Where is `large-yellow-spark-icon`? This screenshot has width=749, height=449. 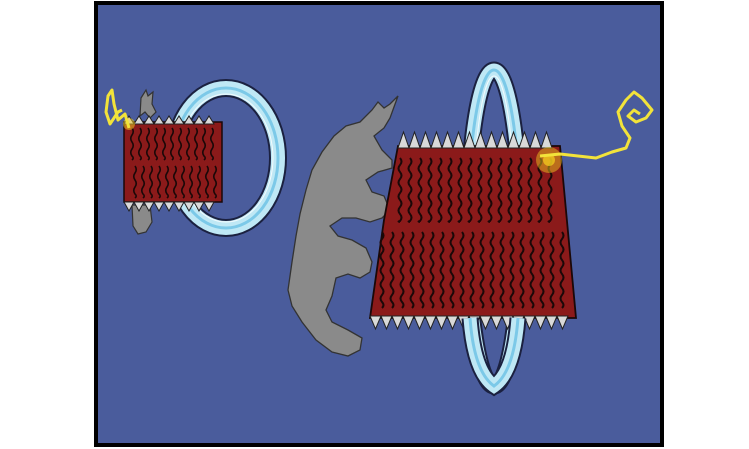
large-yellow-spark-icon is located at coordinates (595, 131).